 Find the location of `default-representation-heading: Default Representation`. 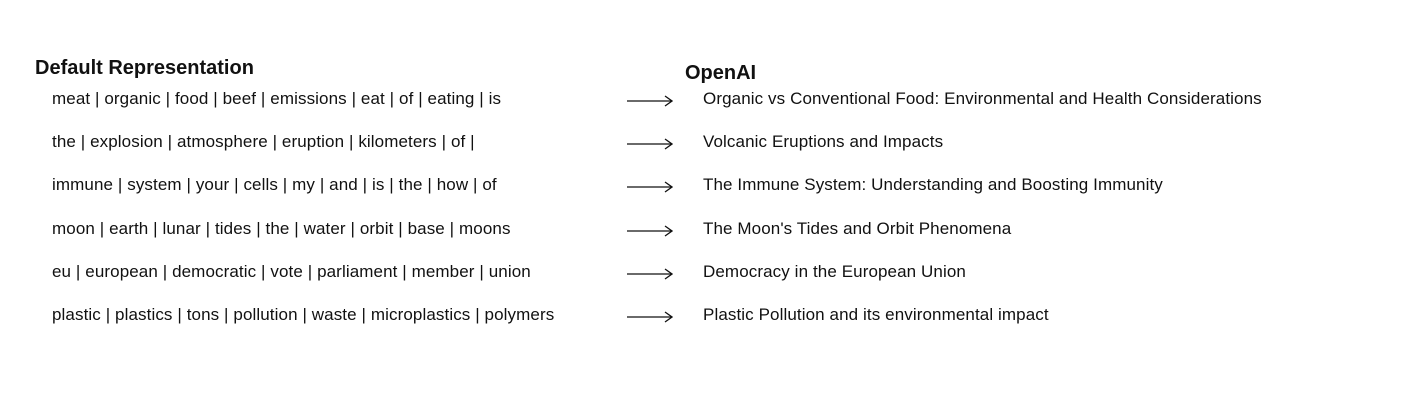

default-representation-heading: Default Representation is located at coordinates (144, 68).